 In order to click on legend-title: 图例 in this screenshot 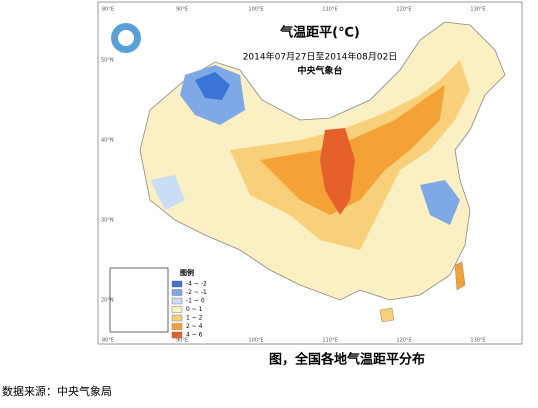, I will do `click(187, 272)`.